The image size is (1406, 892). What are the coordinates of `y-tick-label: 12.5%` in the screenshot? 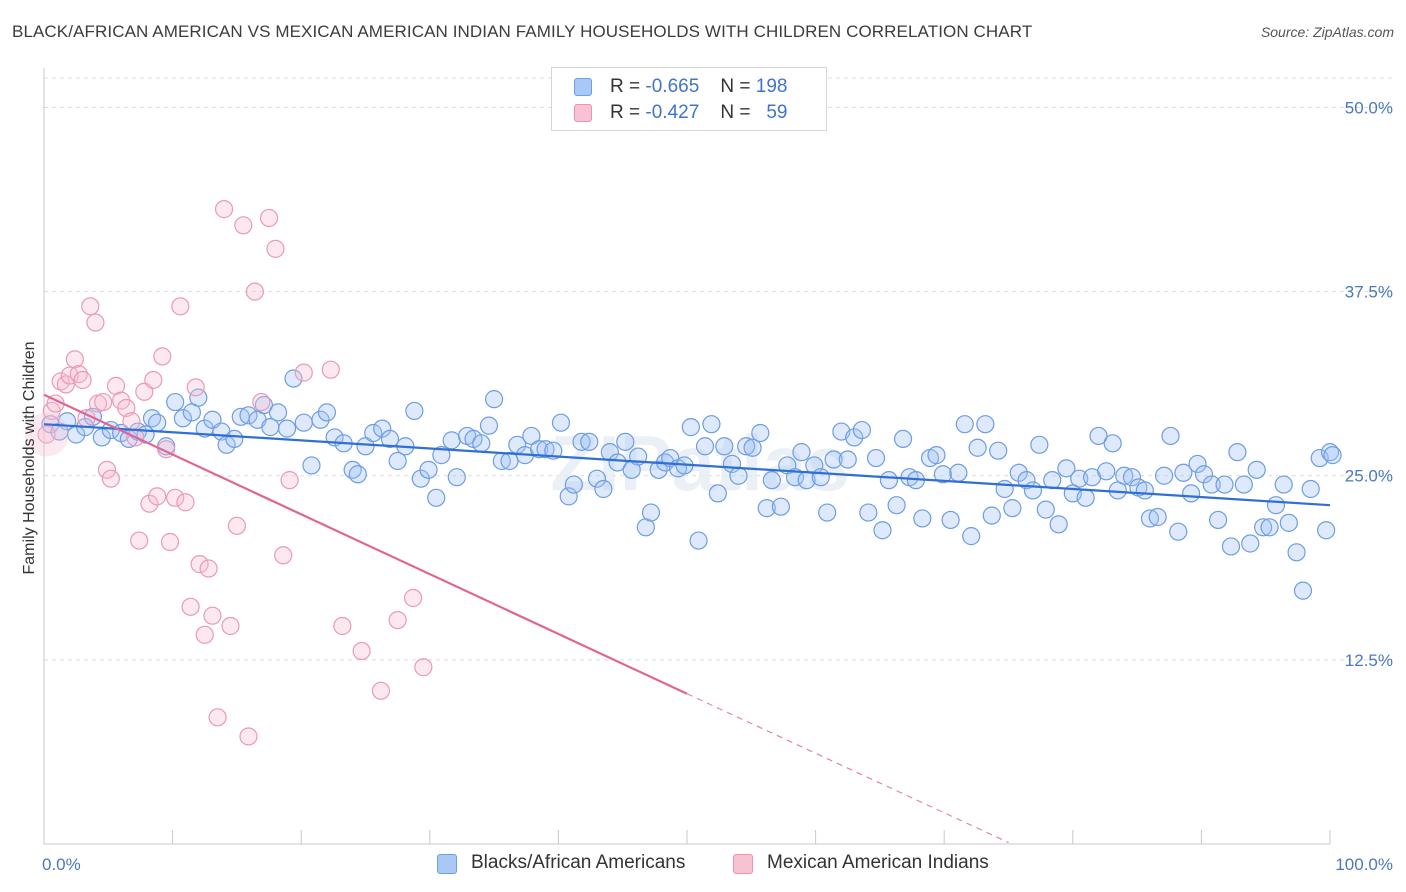 It's located at (1369, 660).